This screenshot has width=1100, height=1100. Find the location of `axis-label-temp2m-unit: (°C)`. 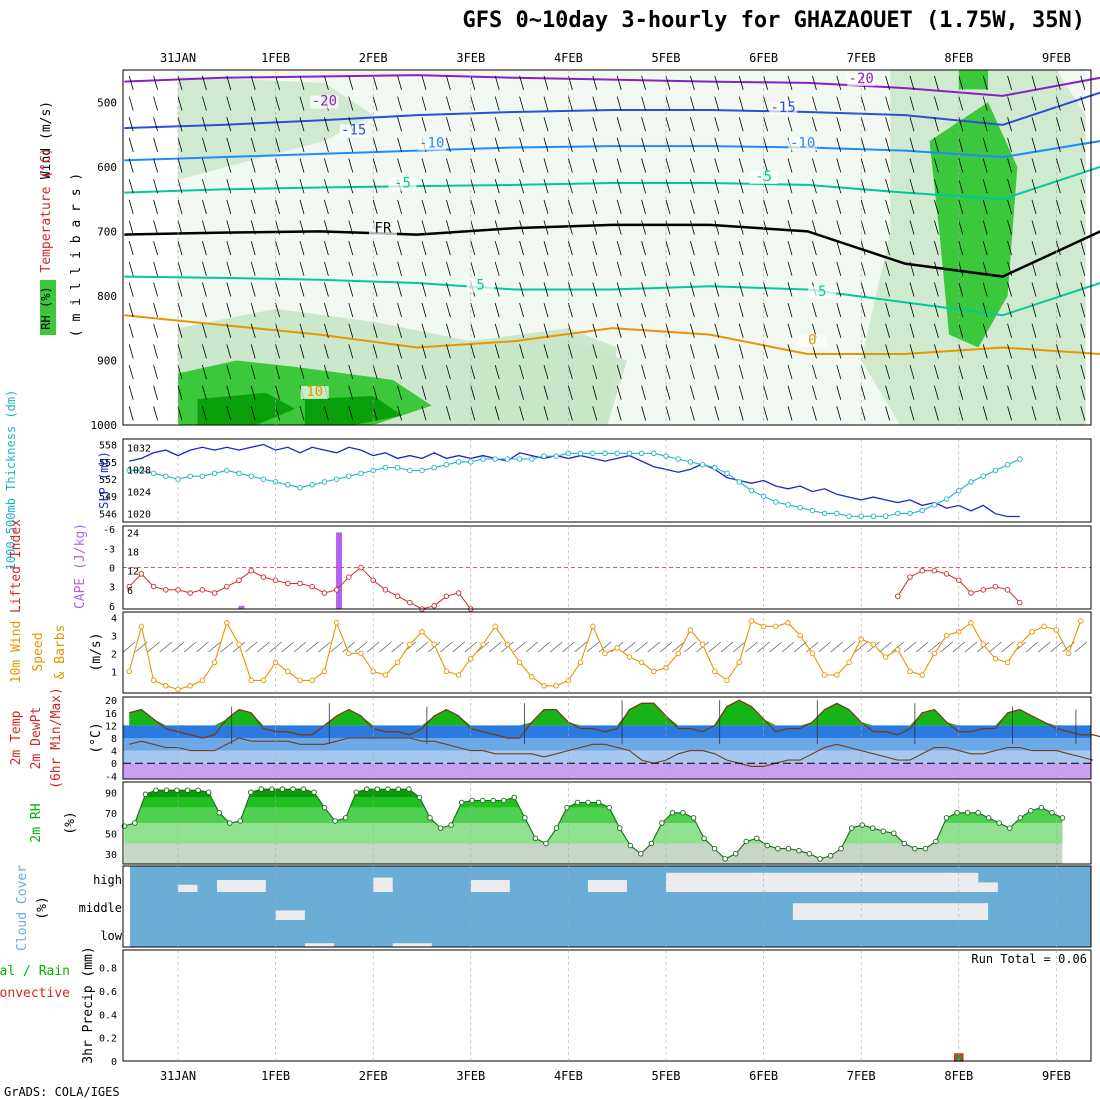

axis-label-temp2m-unit: (°C) is located at coordinates (96, 737).